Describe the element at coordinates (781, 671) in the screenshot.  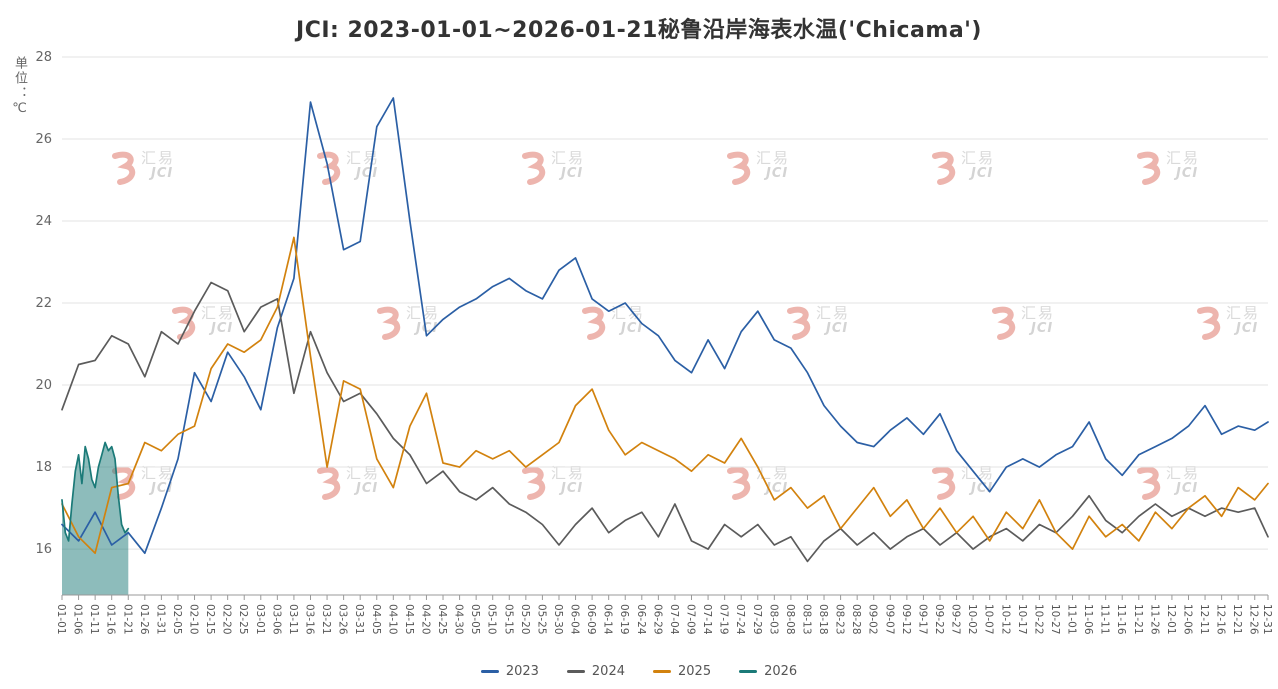
I see `legend-label: 2026` at that location.